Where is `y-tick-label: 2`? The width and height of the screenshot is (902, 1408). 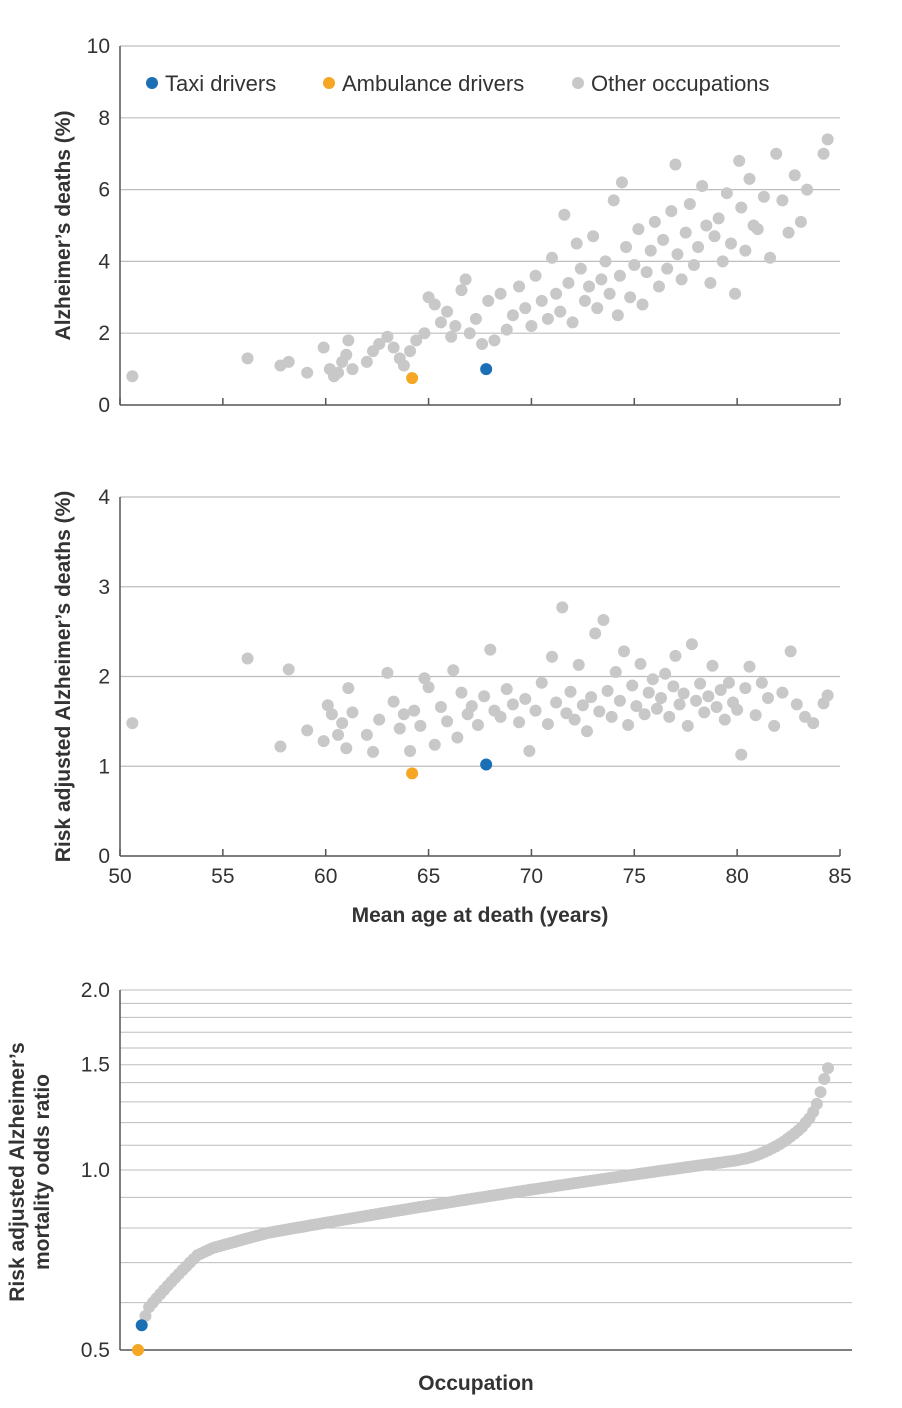 y-tick-label: 2 is located at coordinates (104, 333).